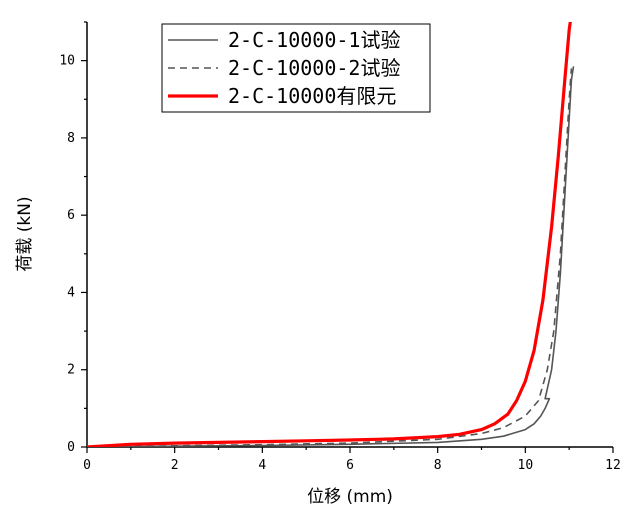 This screenshot has height=515, width=630. I want to click on y-tick-label: 0, so click(71, 447).